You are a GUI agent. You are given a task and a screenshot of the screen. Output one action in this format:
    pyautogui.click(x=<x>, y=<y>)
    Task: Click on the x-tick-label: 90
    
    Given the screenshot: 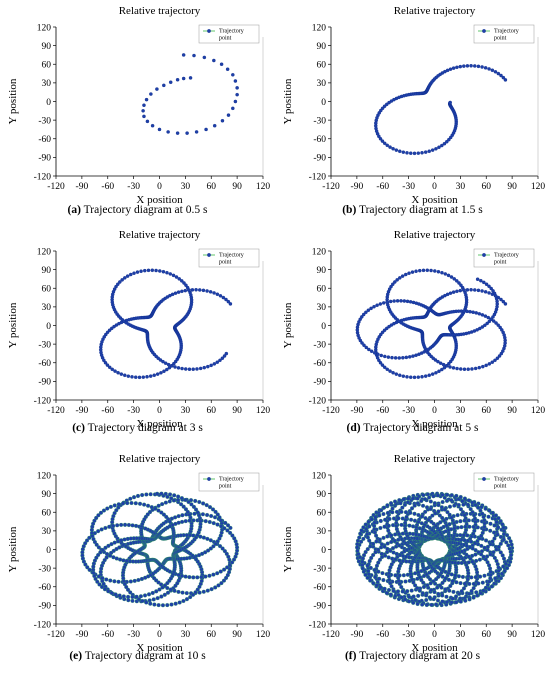 What is the action you would take?
    pyautogui.click(x=512, y=635)
    